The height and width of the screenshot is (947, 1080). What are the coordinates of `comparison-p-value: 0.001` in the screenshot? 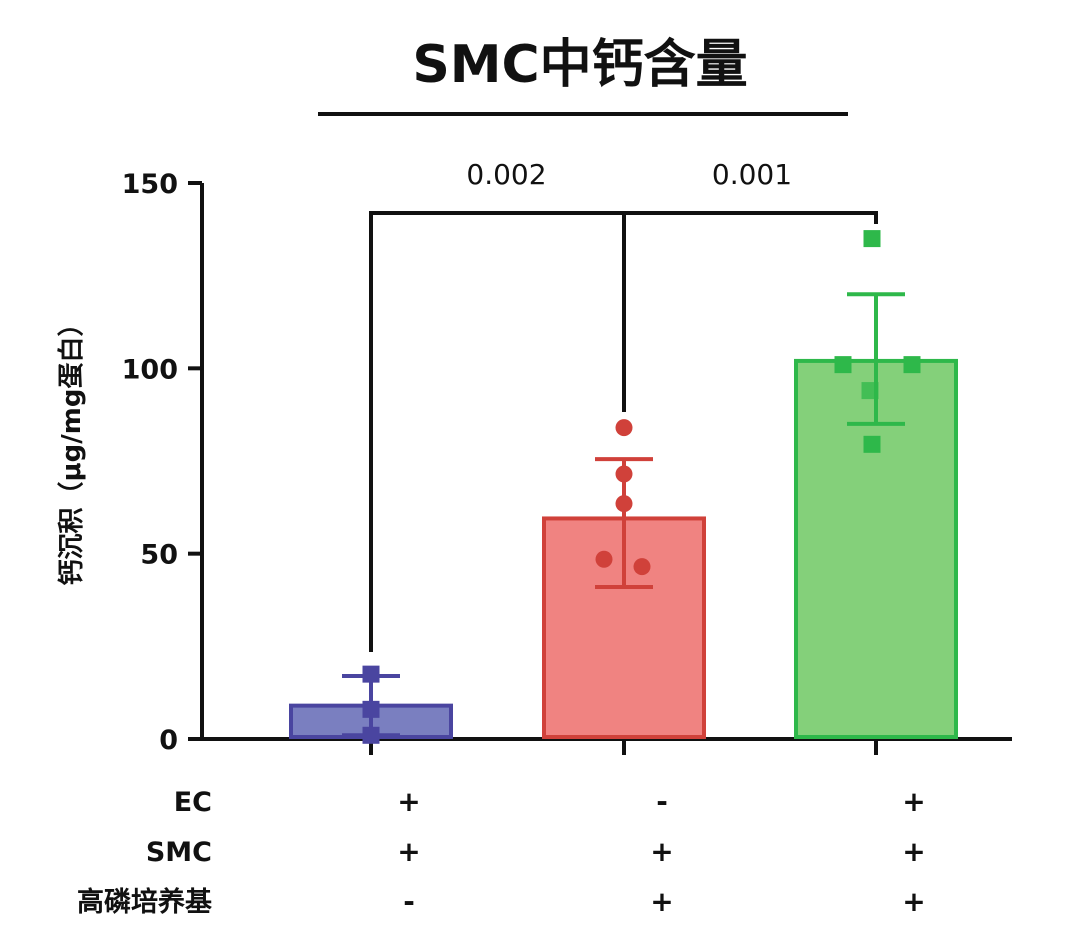 It's located at (752, 174).